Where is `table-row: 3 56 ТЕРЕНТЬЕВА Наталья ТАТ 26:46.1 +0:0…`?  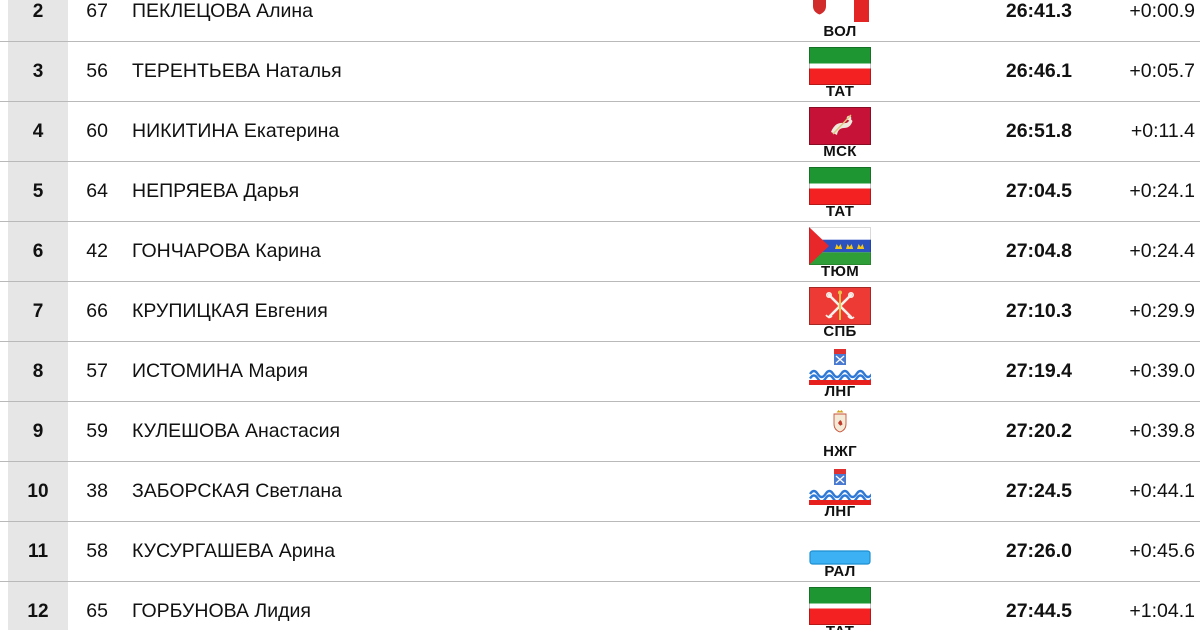 table-row: 3 56 ТЕРЕНТЬЕВА Наталья ТАТ 26:46.1 +0:0… is located at coordinates (600, 72).